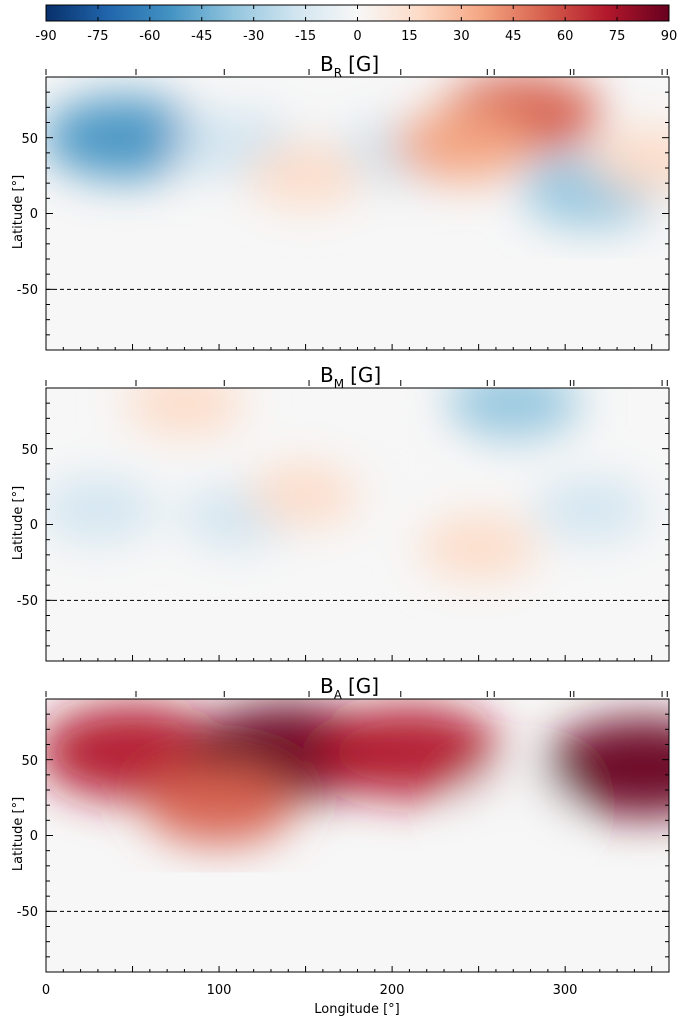  What do you see at coordinates (27, 290) in the screenshot?
I see `y-tick-label-br-minus50: -50` at bounding box center [27, 290].